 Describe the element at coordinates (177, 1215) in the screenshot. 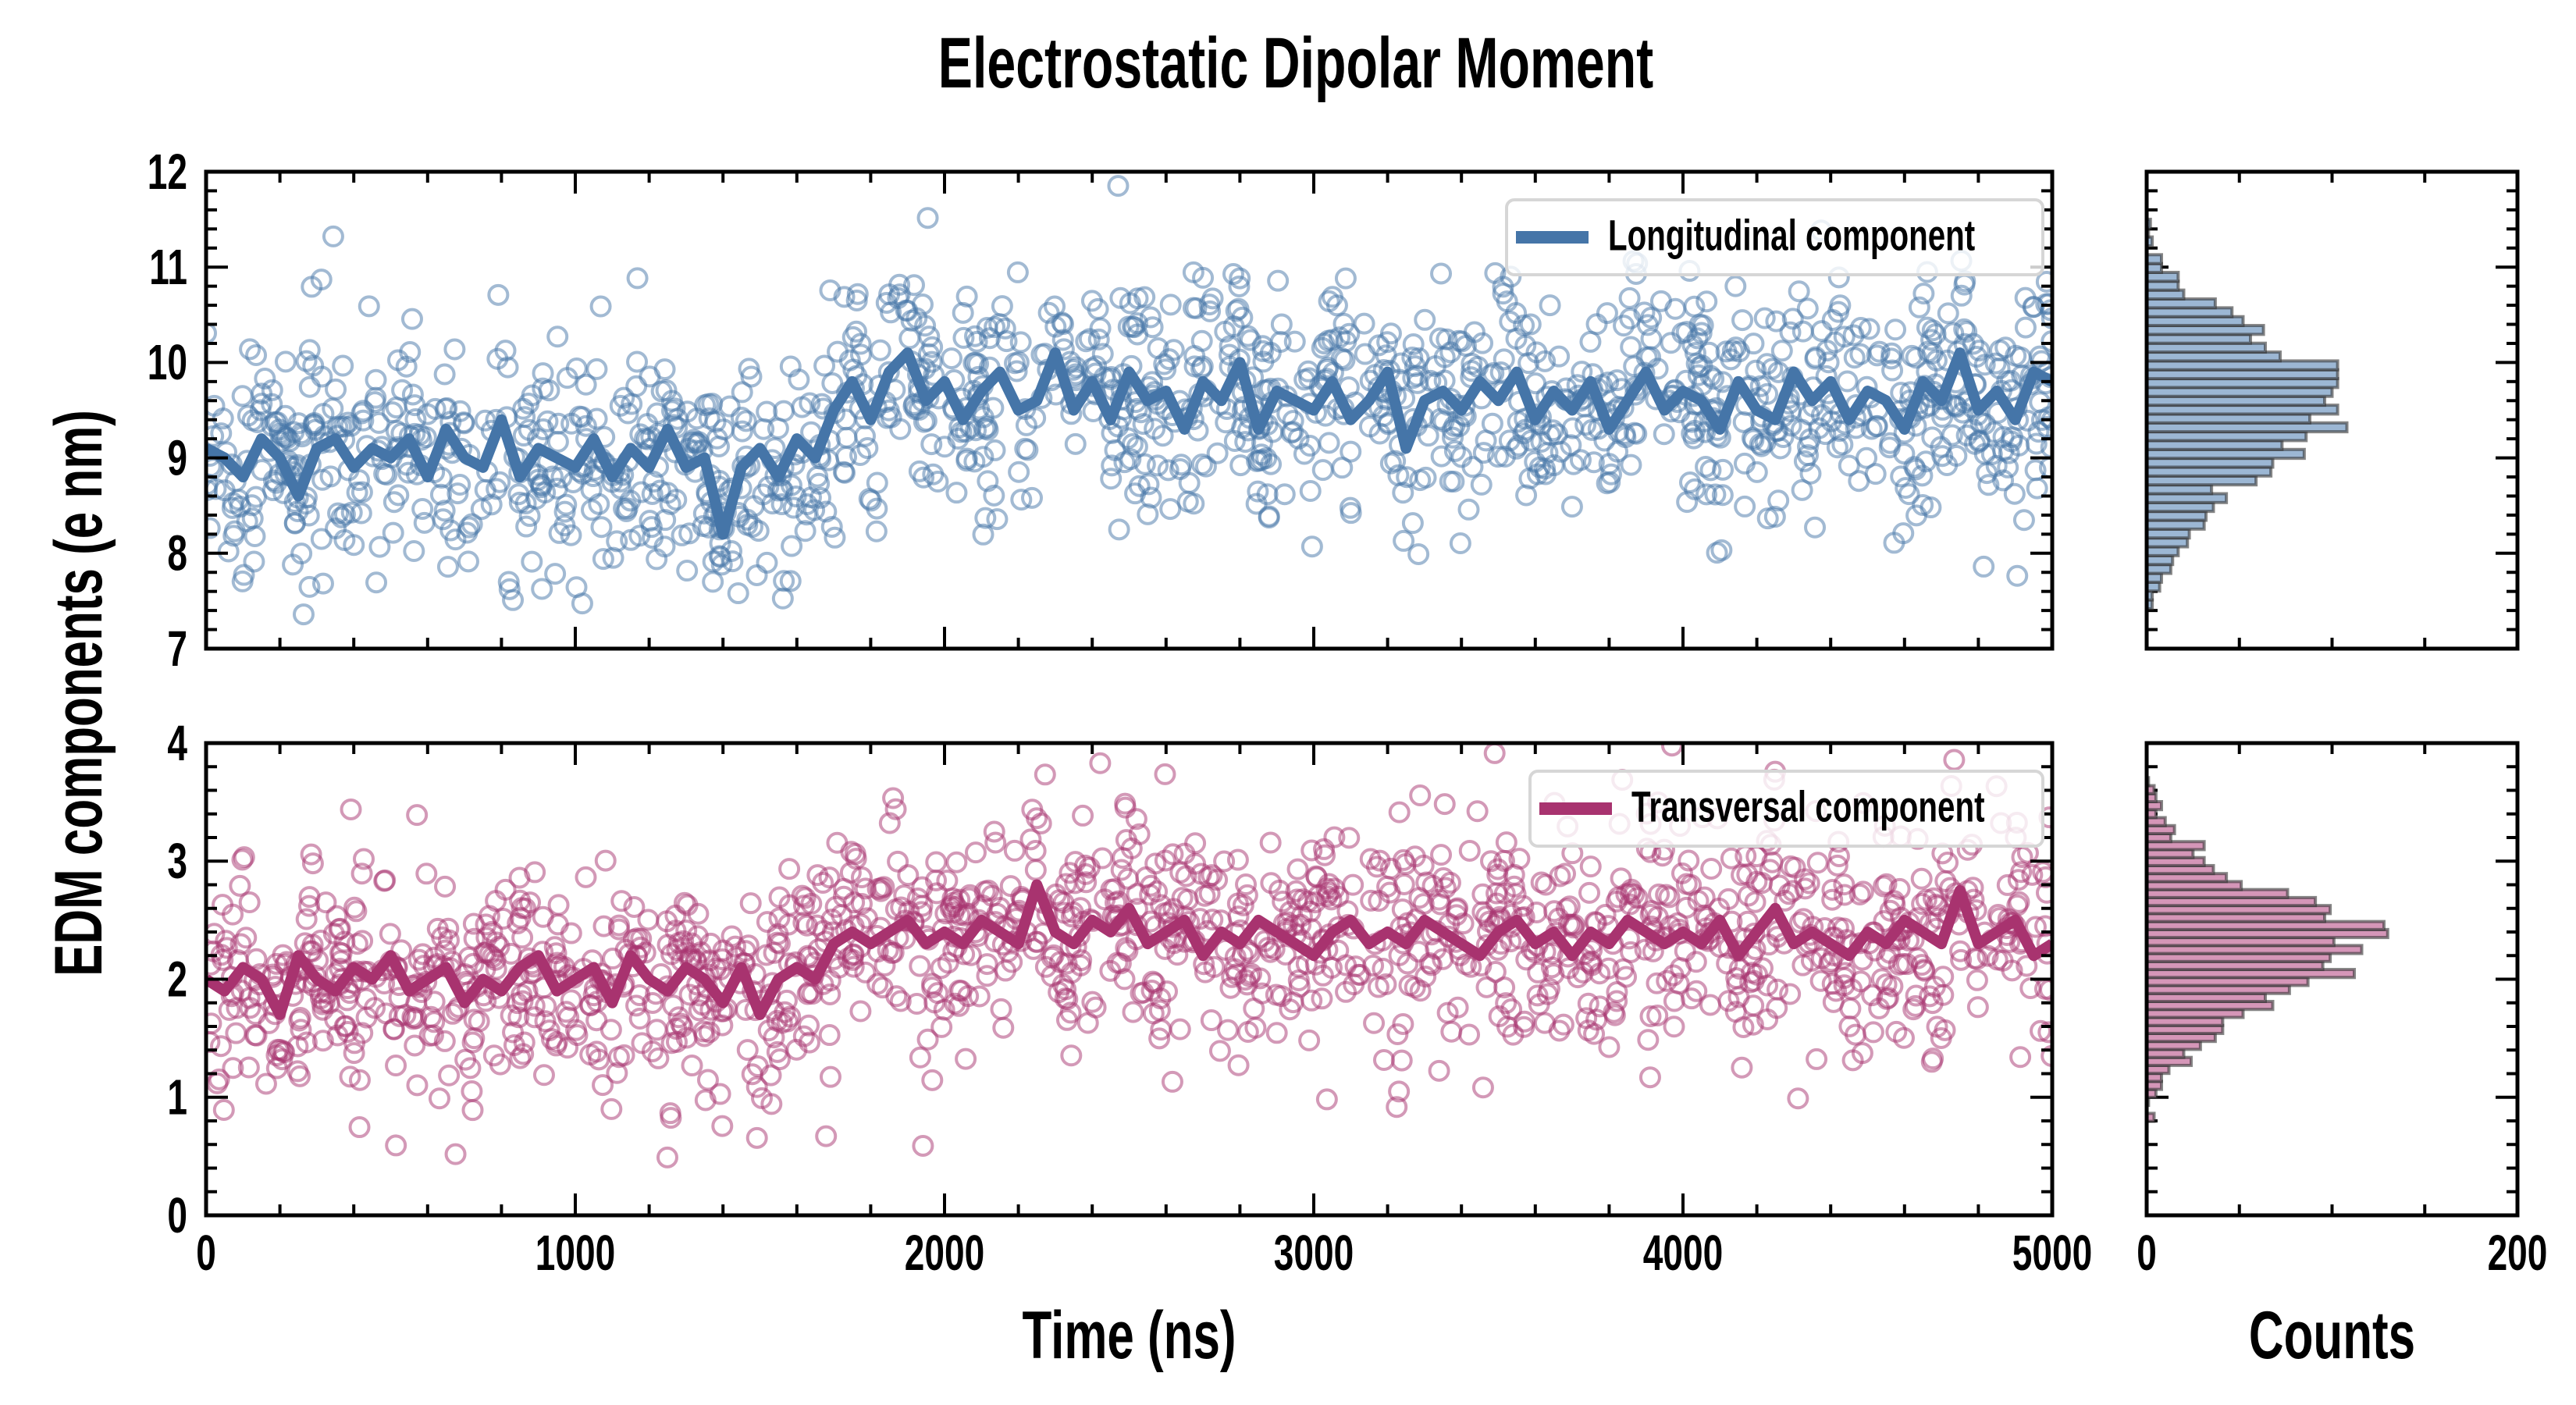

I see `y-tick-label: 0` at that location.